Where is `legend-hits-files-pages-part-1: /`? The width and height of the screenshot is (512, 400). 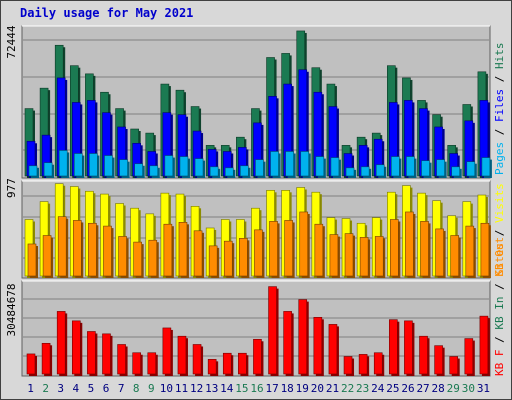 legend-hits-files-pages-part-1: / is located at coordinates (499, 135).